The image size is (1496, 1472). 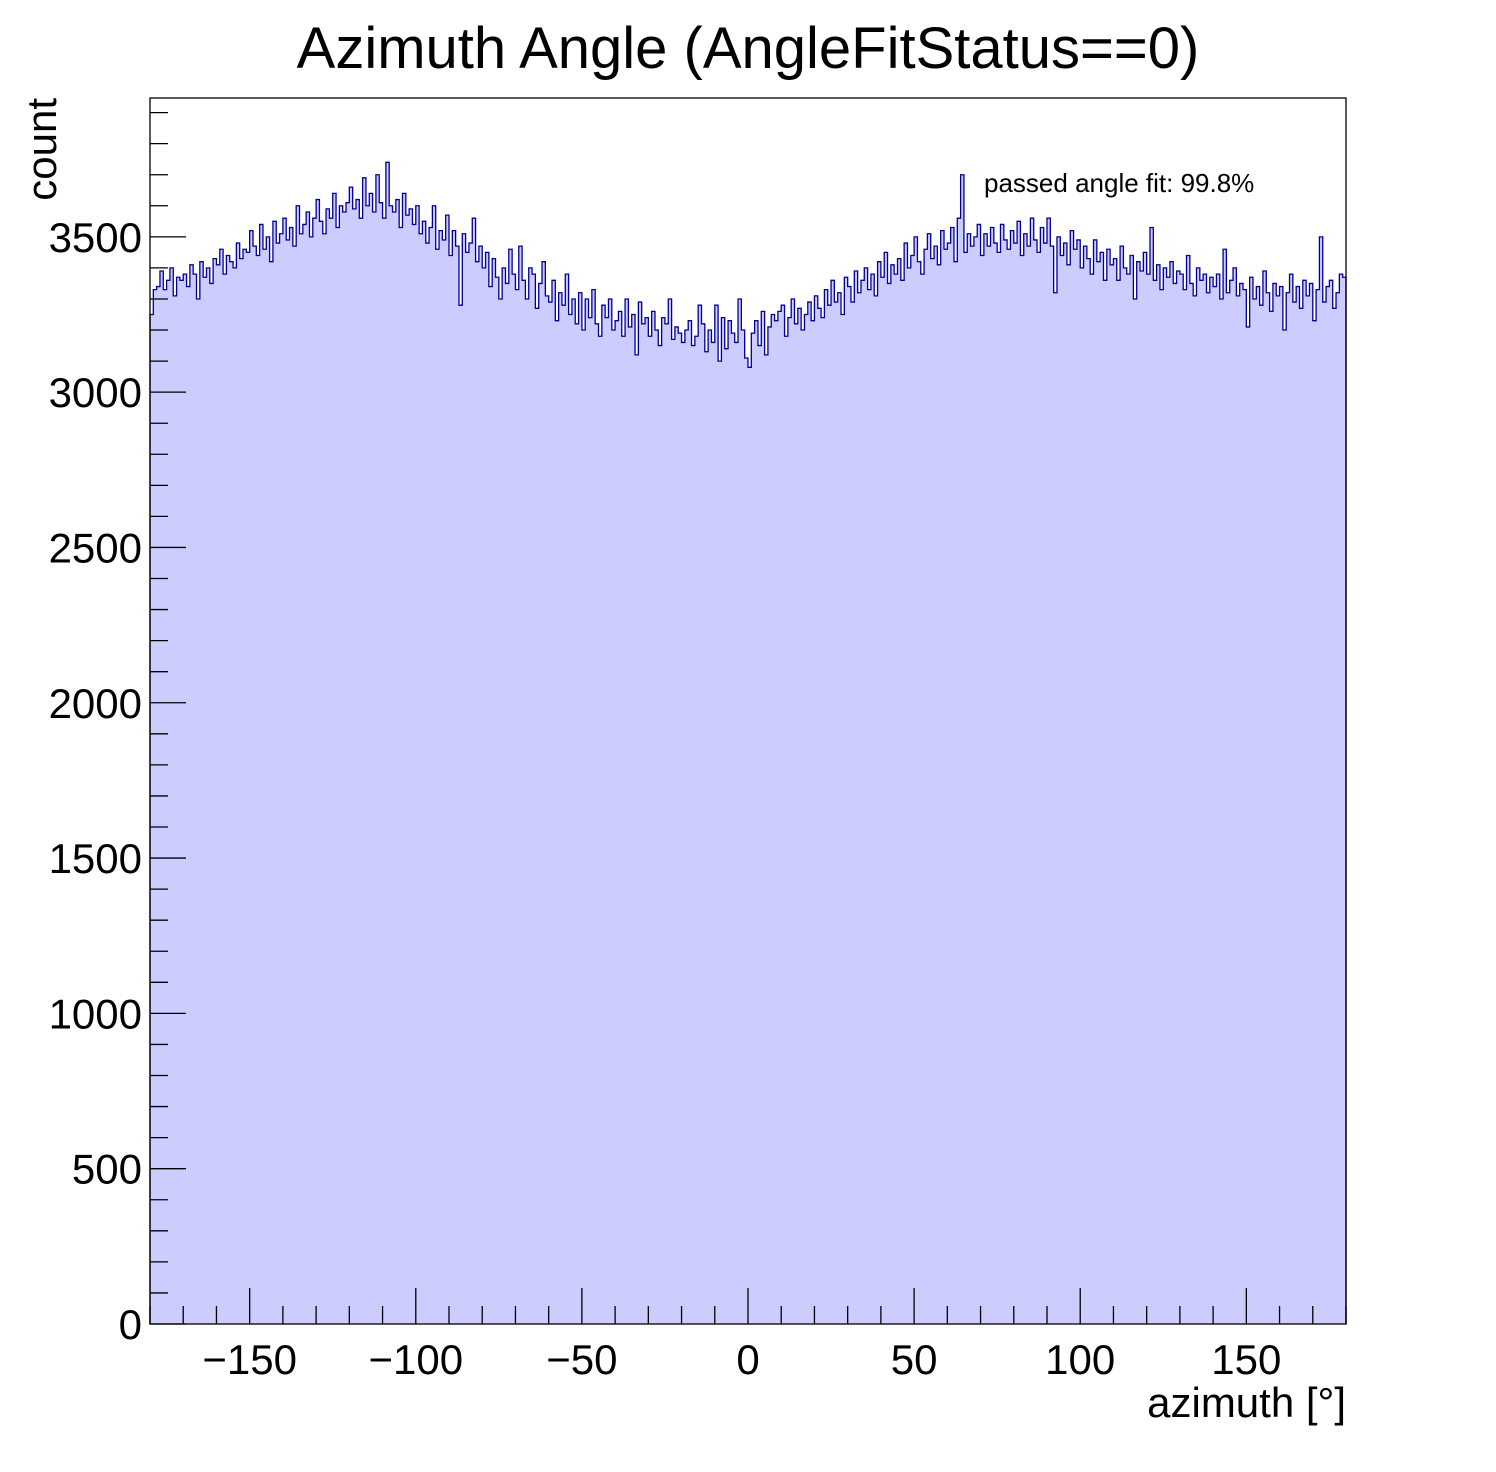 I want to click on chart-title: Azimuth Angle (AngleFitStatus==0), so click(x=748, y=48).